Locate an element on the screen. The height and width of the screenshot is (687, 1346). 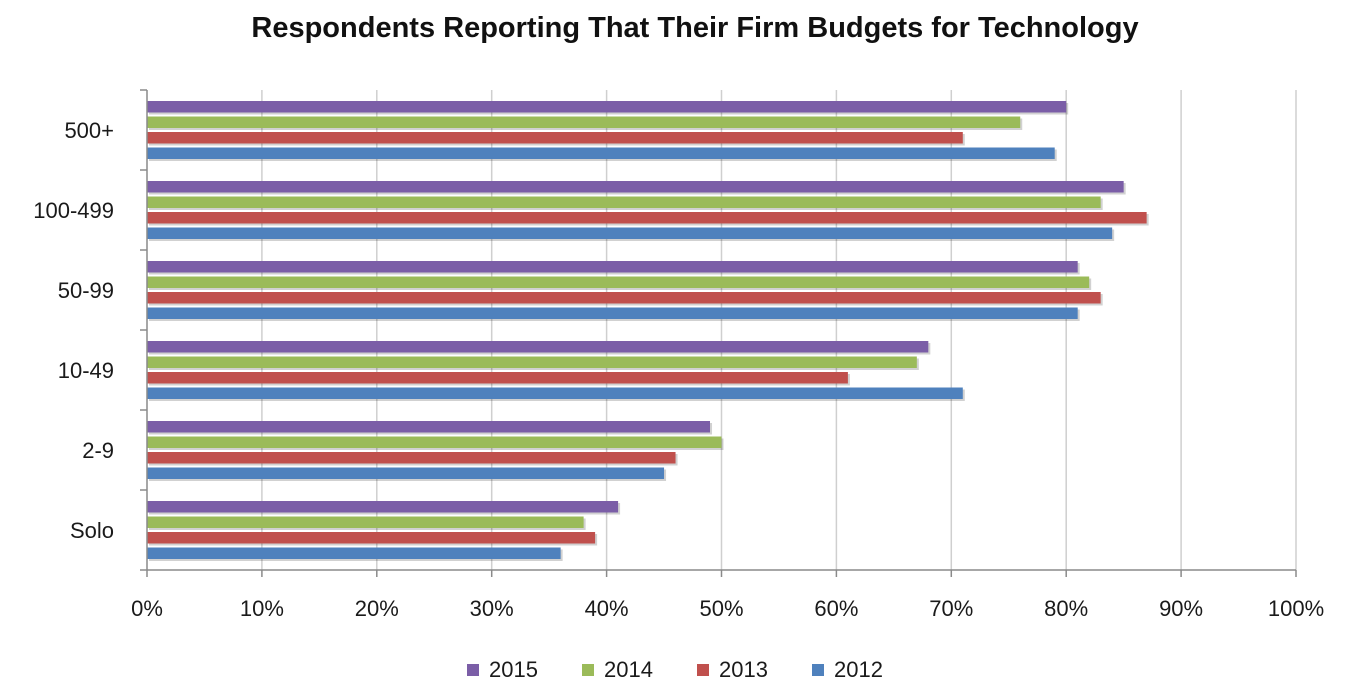
x-tick-label: 80% is located at coordinates (1066, 608).